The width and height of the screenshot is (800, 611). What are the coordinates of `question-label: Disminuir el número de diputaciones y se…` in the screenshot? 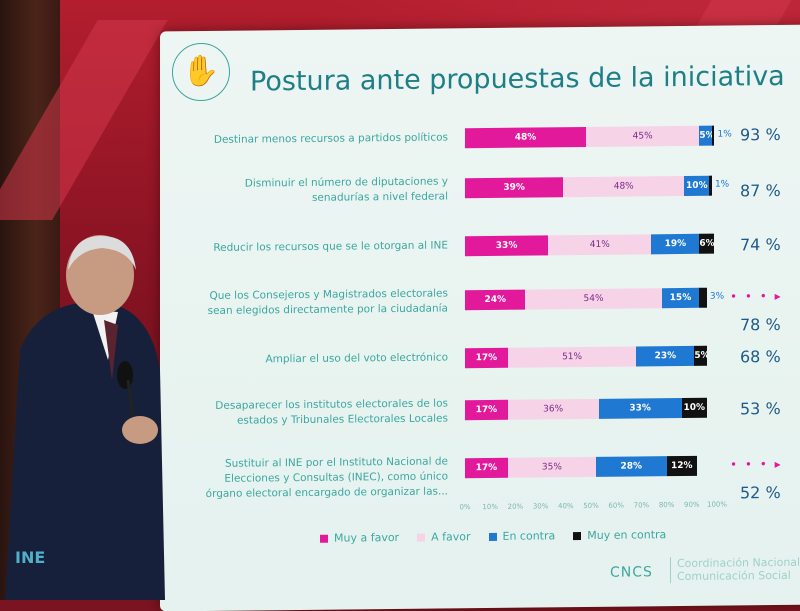 It's located at (346, 189).